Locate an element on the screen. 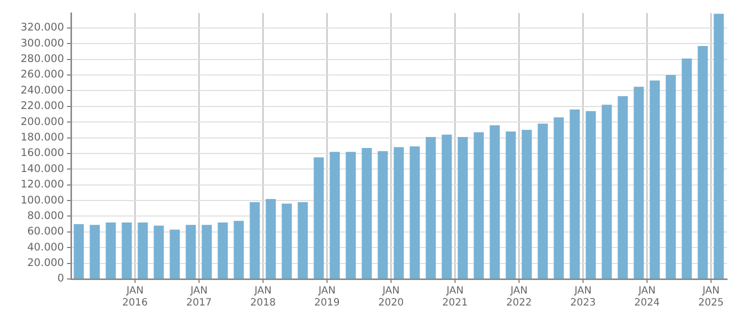 The width and height of the screenshot is (751, 313). x-tick-label: JAN 2019 is located at coordinates (327, 297).